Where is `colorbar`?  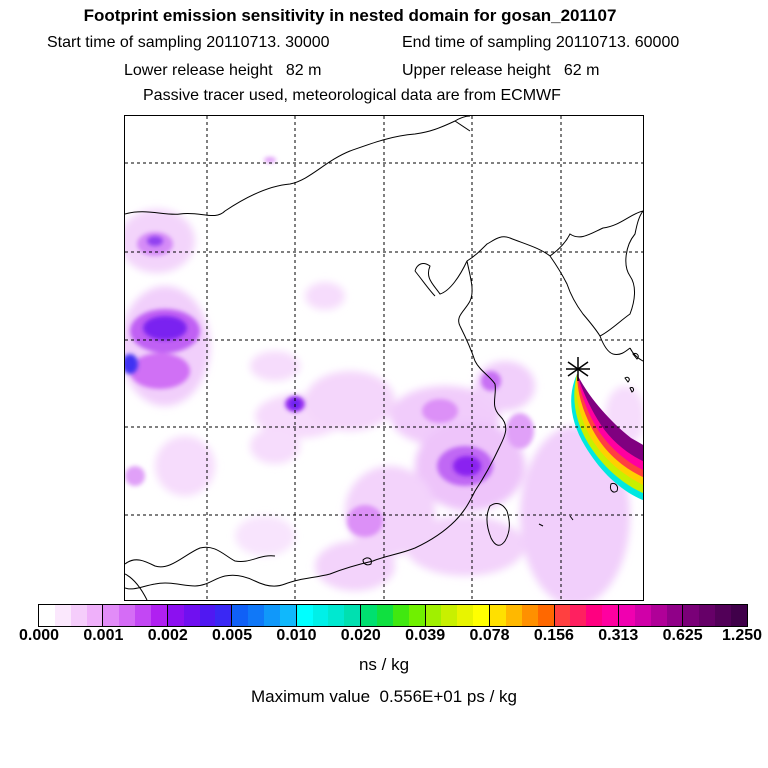 colorbar is located at coordinates (393, 615).